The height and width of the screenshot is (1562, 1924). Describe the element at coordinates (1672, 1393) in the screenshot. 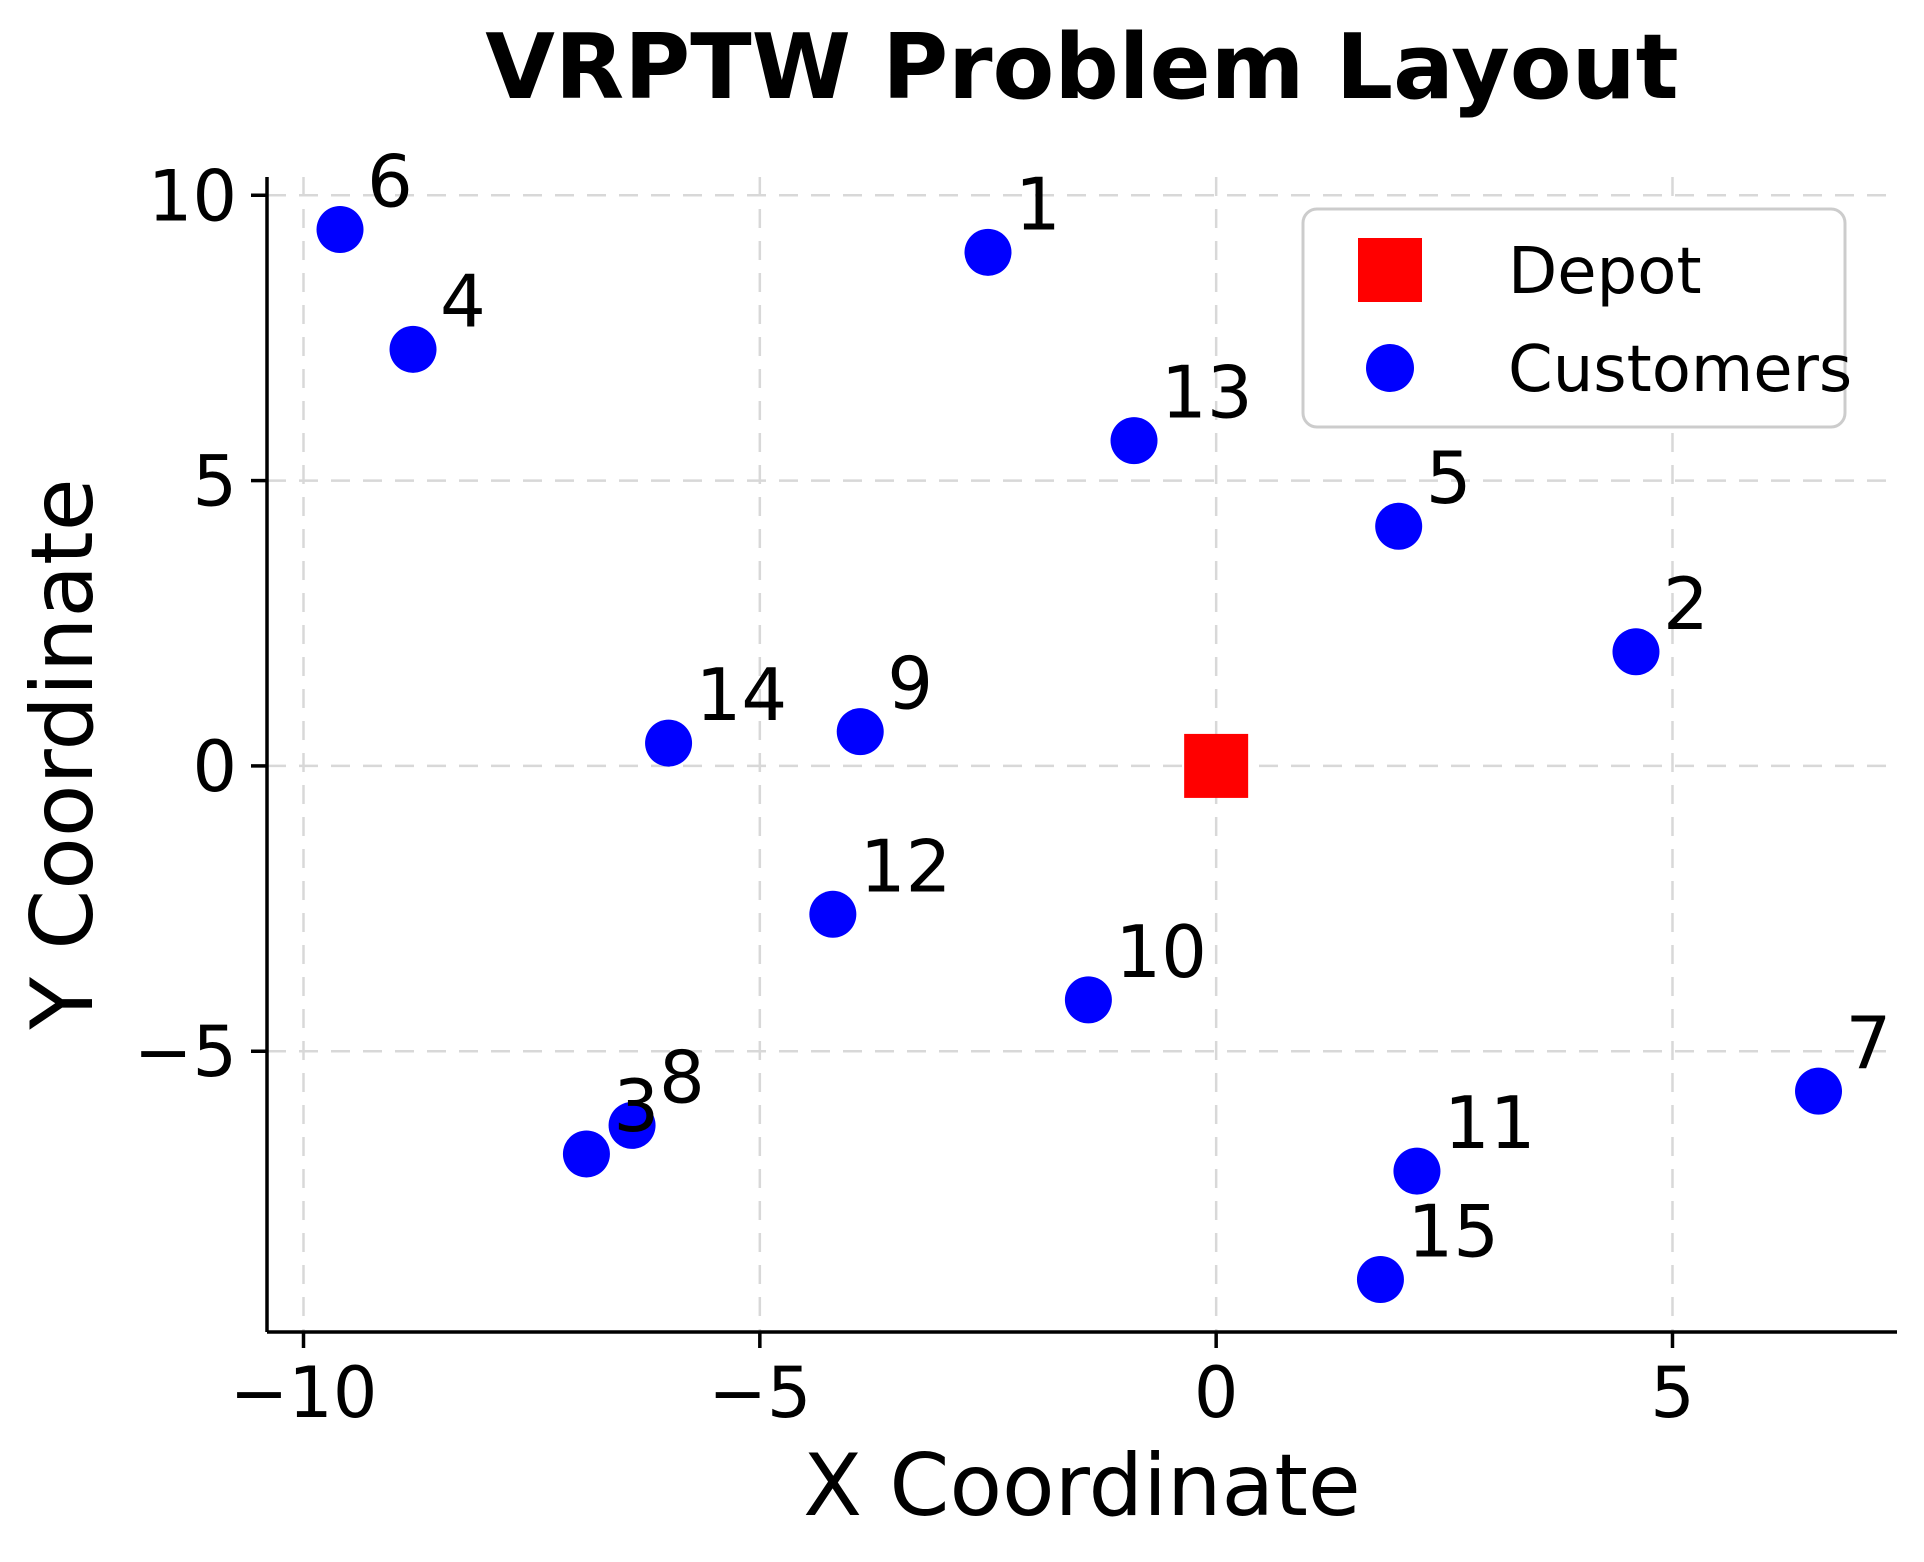

I see `x-tick-label-5: 5` at that location.